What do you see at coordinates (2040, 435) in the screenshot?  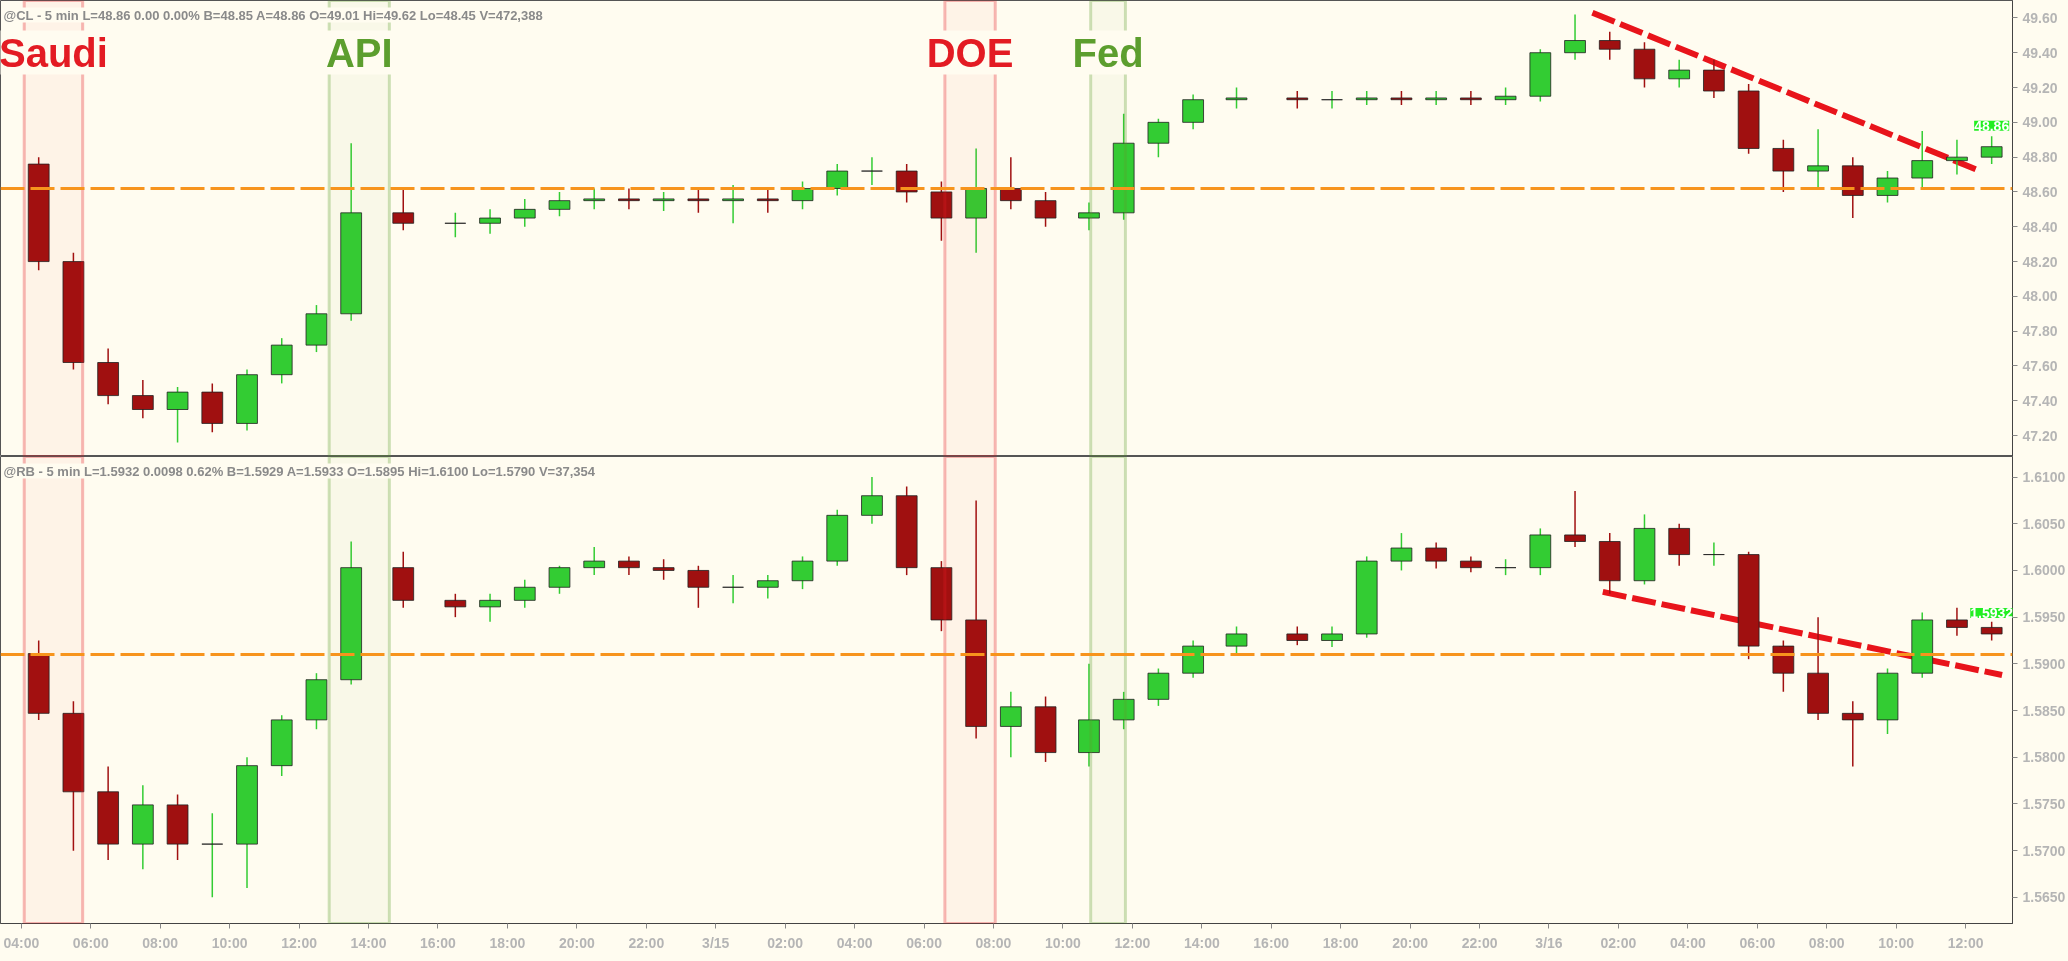 I see `y-tick-label: 47.20` at bounding box center [2040, 435].